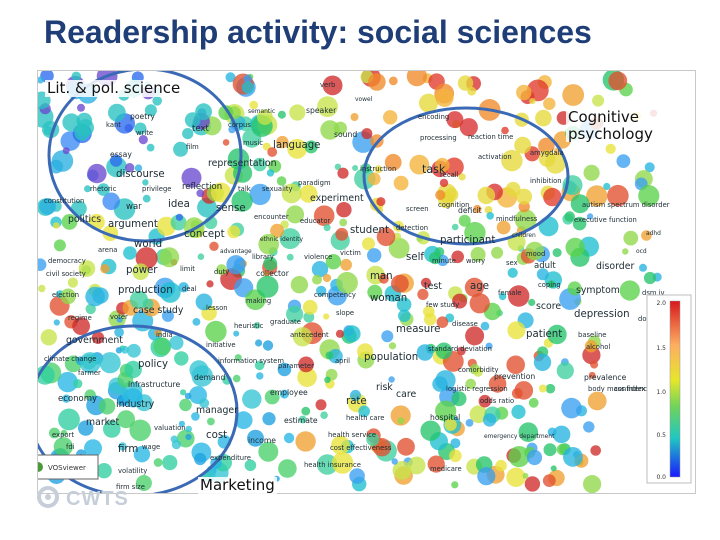 The width and height of the screenshot is (720, 540). What do you see at coordinates (261, 111) in the screenshot?
I see `term-label: semantic` at bounding box center [261, 111].